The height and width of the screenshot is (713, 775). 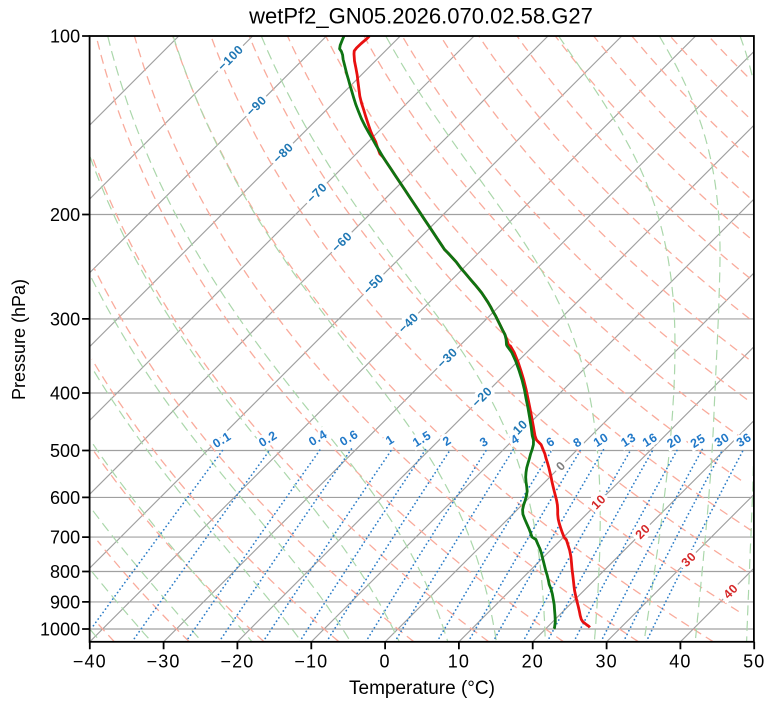 I want to click on svg-text: 40, so click(x=680, y=661).